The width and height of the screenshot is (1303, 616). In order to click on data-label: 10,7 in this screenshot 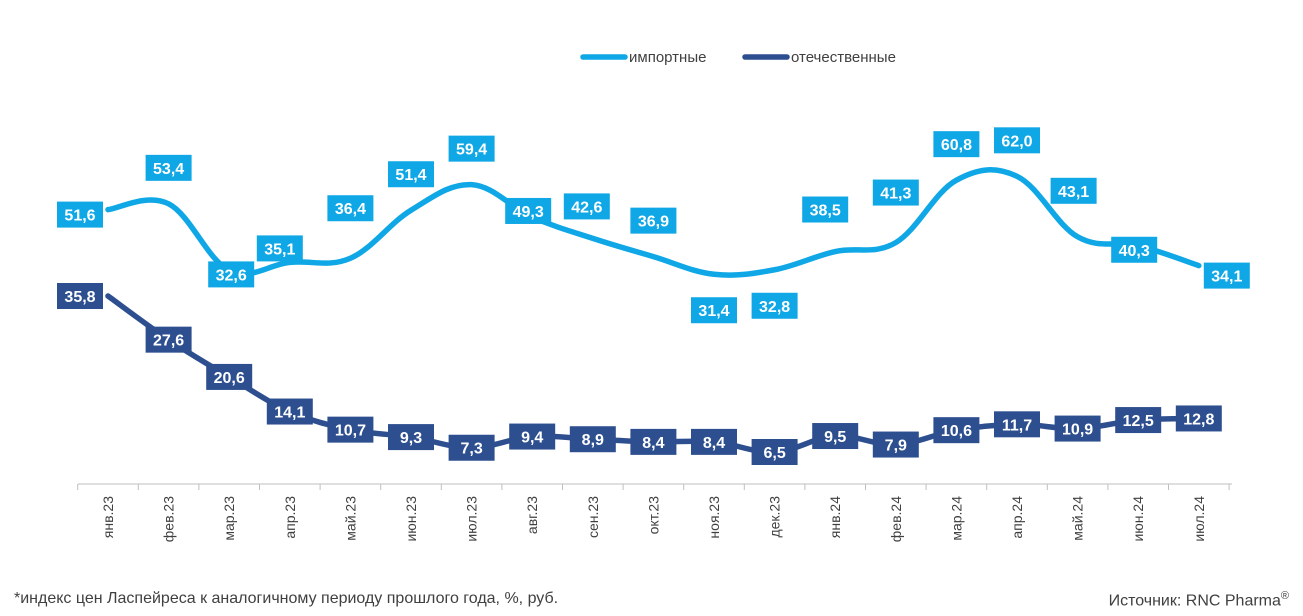, I will do `click(350, 431)`.